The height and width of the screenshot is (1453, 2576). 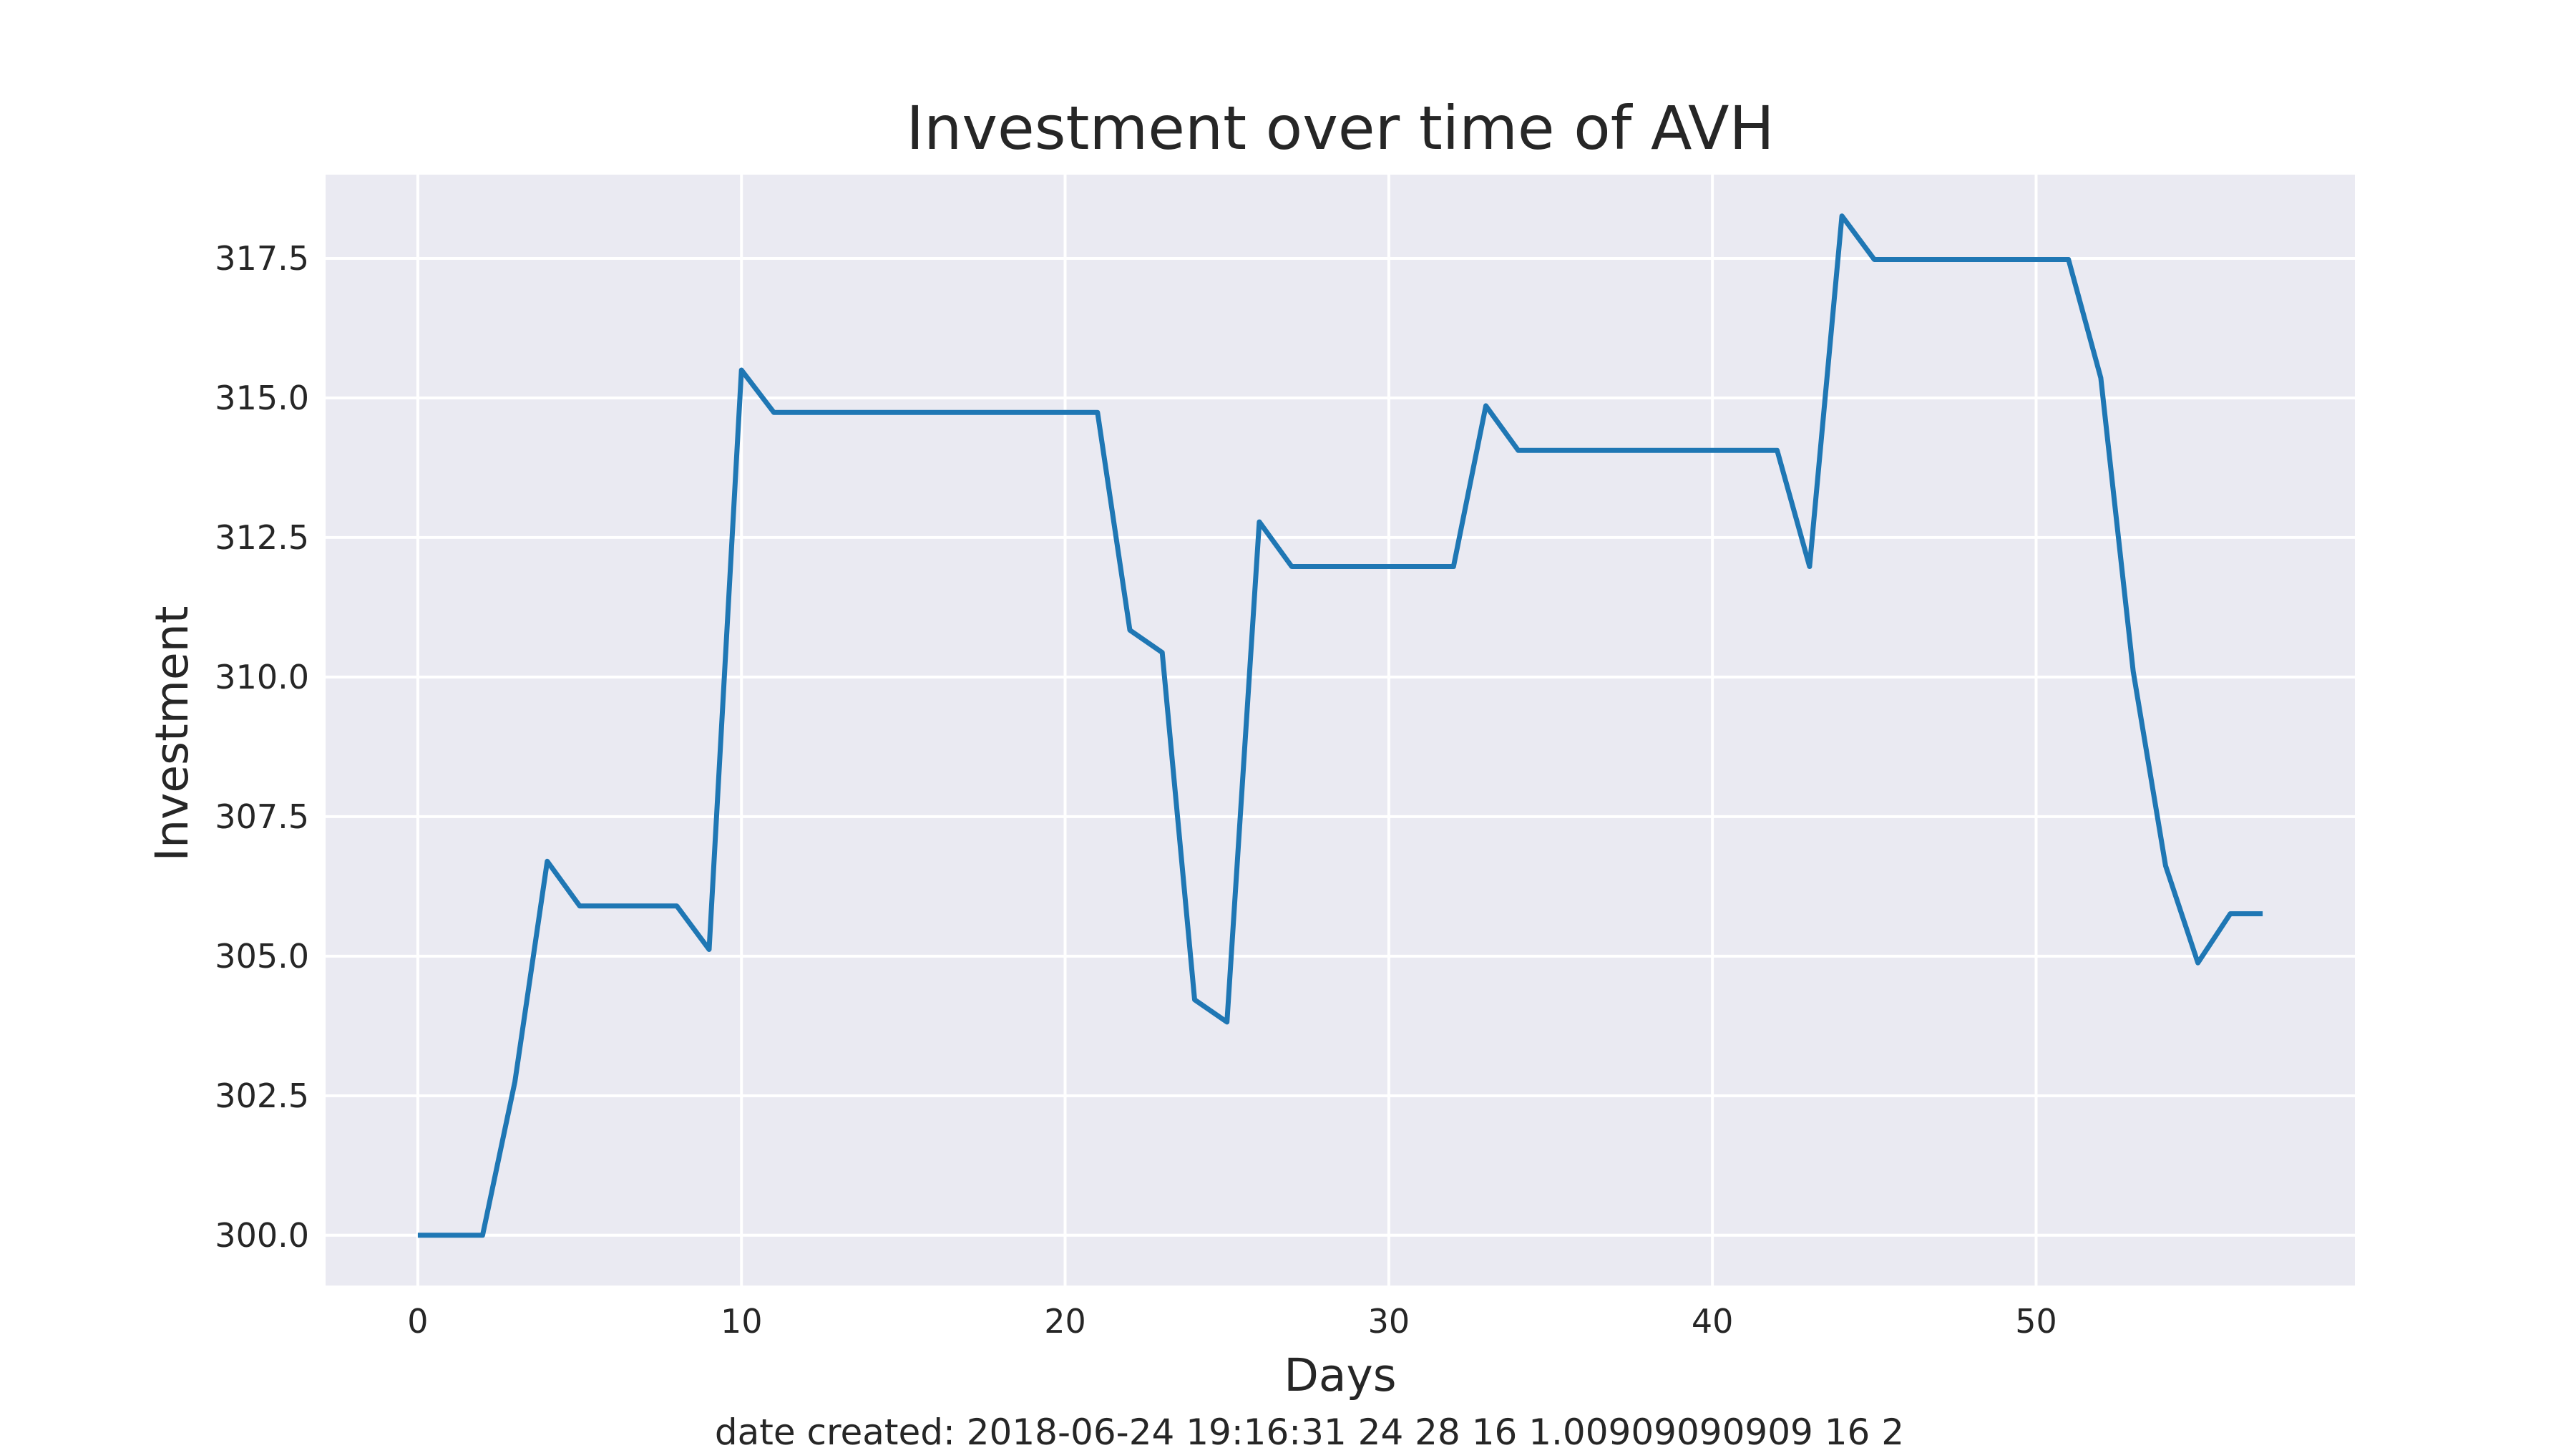 I want to click on y-tick-label: 307.5, so click(x=262, y=817).